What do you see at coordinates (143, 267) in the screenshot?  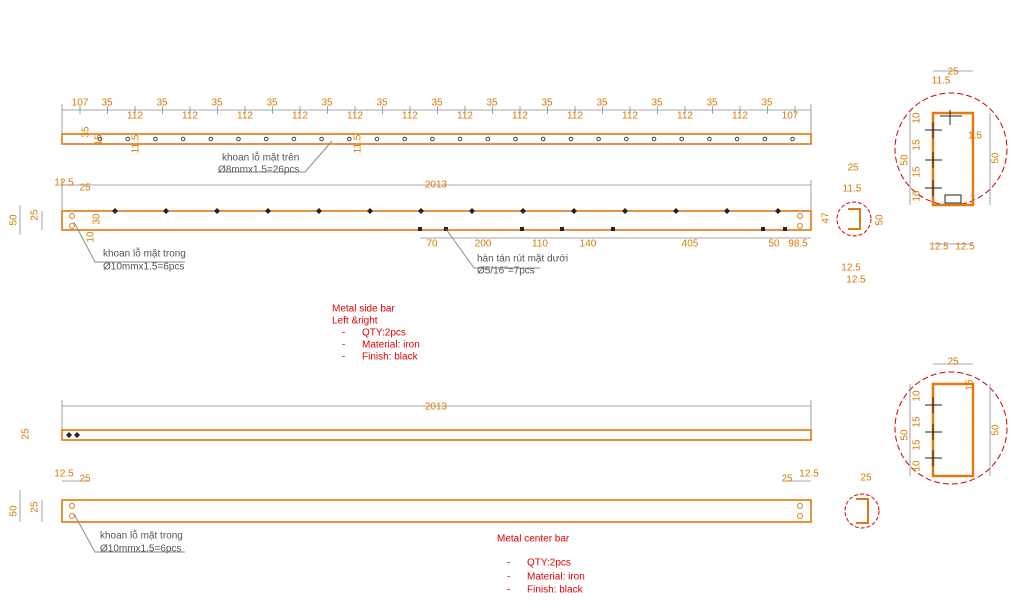 I see `note-label: Ø10mmx1.5=6pcs` at bounding box center [143, 267].